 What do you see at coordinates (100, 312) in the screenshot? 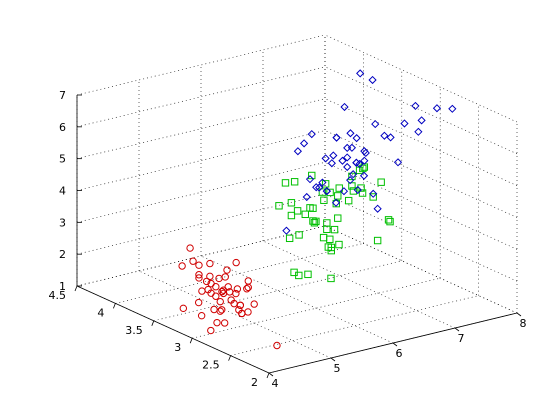
I see `y-tick-label: 4` at bounding box center [100, 312].